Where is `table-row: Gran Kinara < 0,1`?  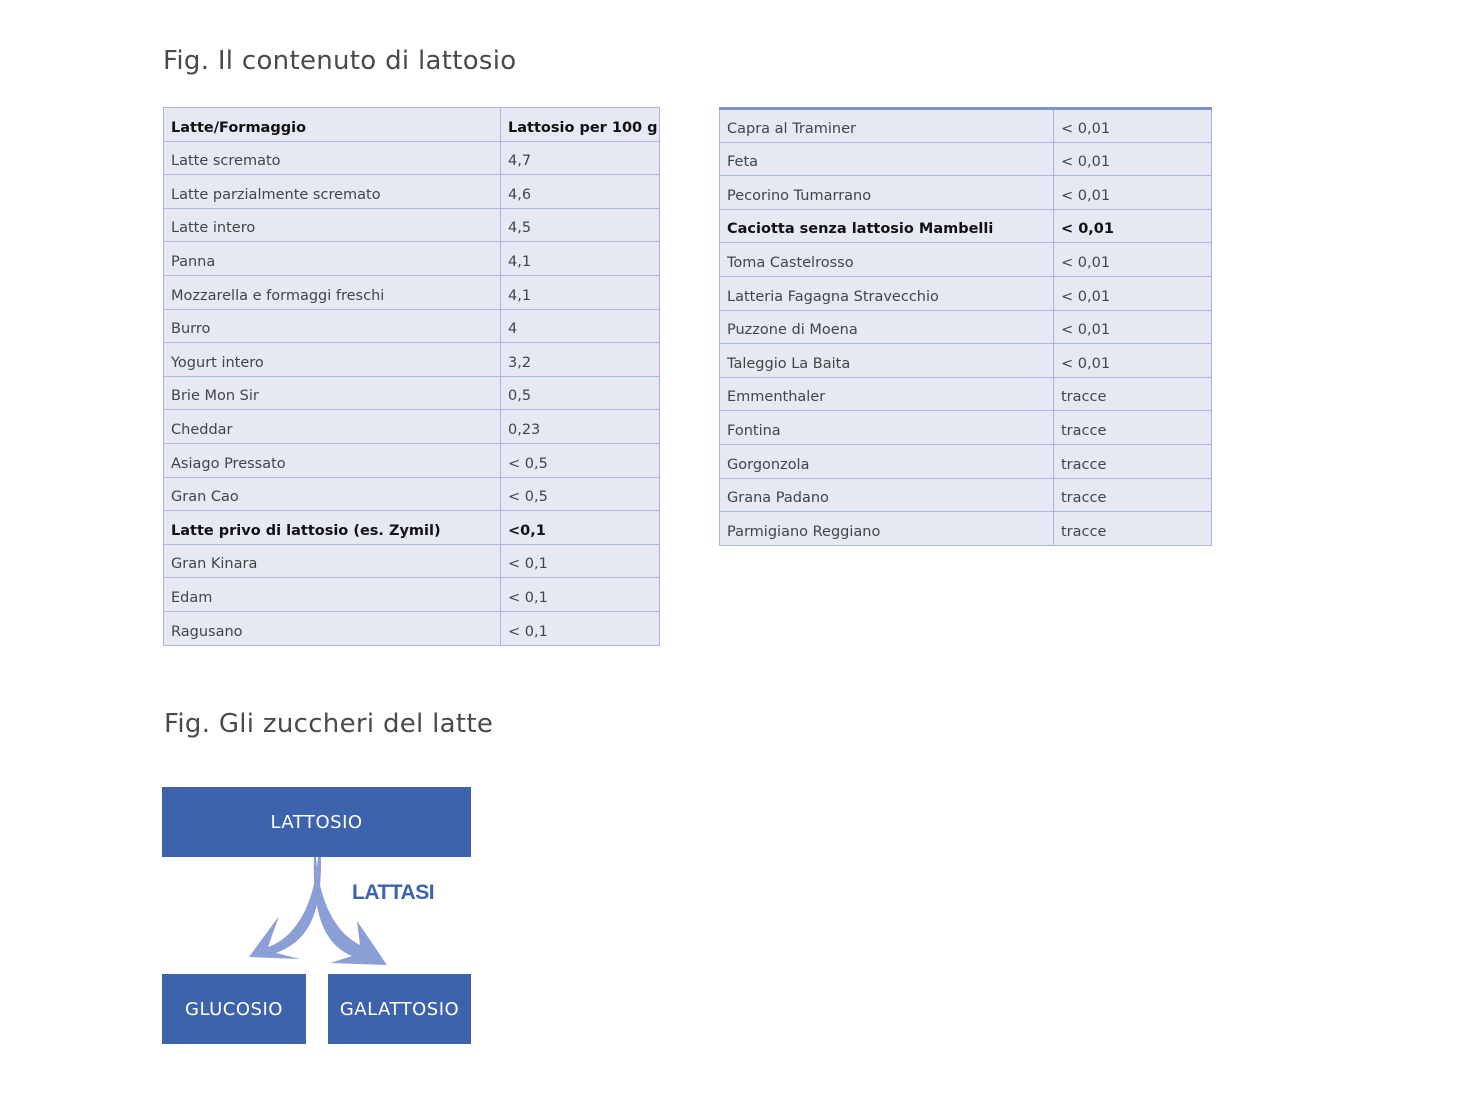
table-row: Gran Kinara < 0,1 is located at coordinates (411, 561).